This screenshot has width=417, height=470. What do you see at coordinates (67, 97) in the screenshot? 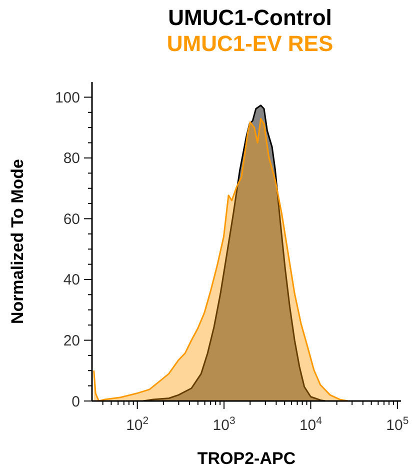
I see `y-tick-label: 100` at bounding box center [67, 97].